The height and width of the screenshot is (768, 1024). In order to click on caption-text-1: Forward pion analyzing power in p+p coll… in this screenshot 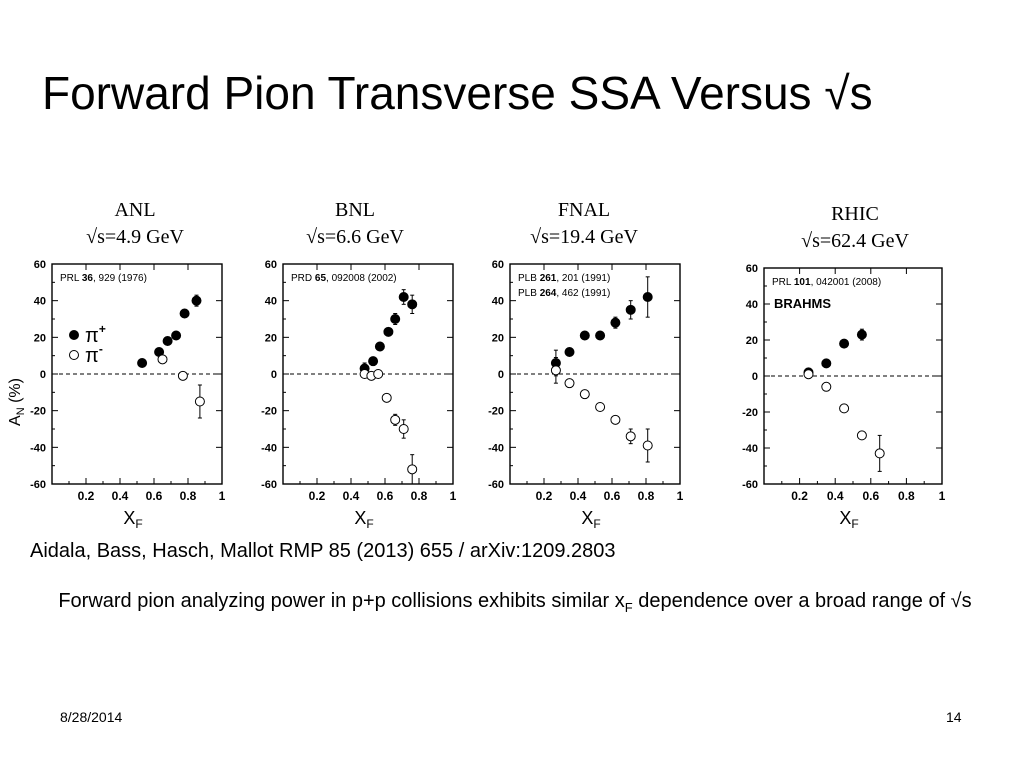, I will do `click(341, 601)`.